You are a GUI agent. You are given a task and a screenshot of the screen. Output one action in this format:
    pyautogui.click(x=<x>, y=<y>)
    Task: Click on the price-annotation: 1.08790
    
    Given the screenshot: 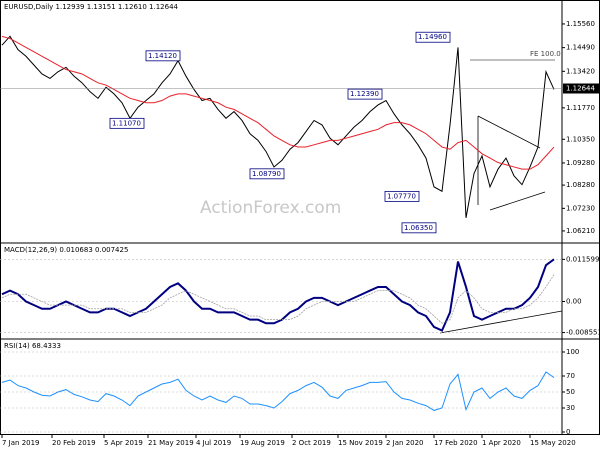 What is the action you would take?
    pyautogui.click(x=266, y=174)
    